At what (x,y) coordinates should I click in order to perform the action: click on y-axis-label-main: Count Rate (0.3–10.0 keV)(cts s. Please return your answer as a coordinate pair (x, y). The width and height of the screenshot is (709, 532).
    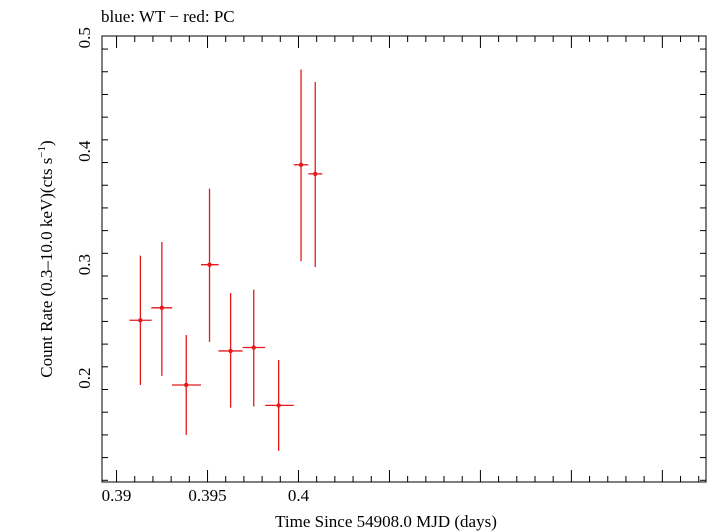
    Looking at the image, I should click on (46, 268).